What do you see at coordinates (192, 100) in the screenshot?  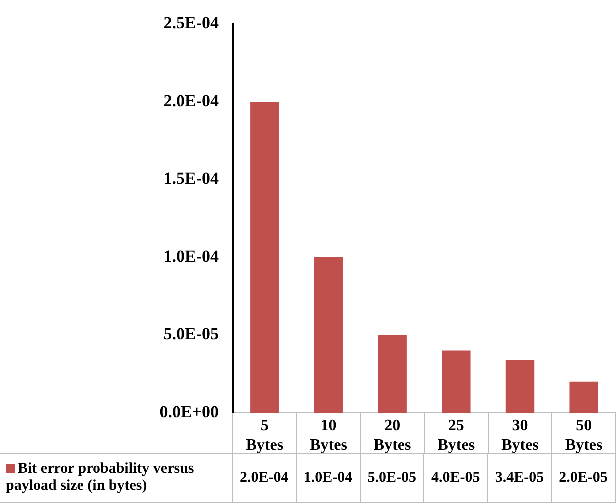 I see `y-tick-label: 2.0E-04` at bounding box center [192, 100].